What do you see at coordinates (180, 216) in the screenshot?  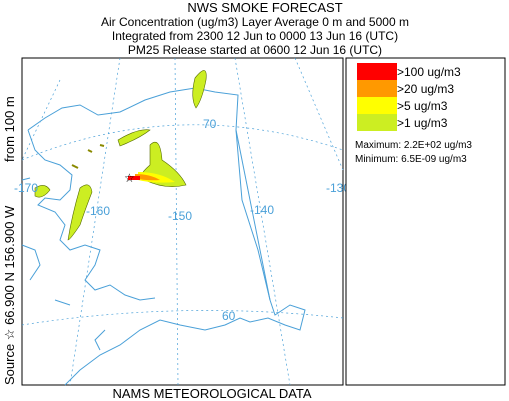 I see `graticule-label: -150` at bounding box center [180, 216].